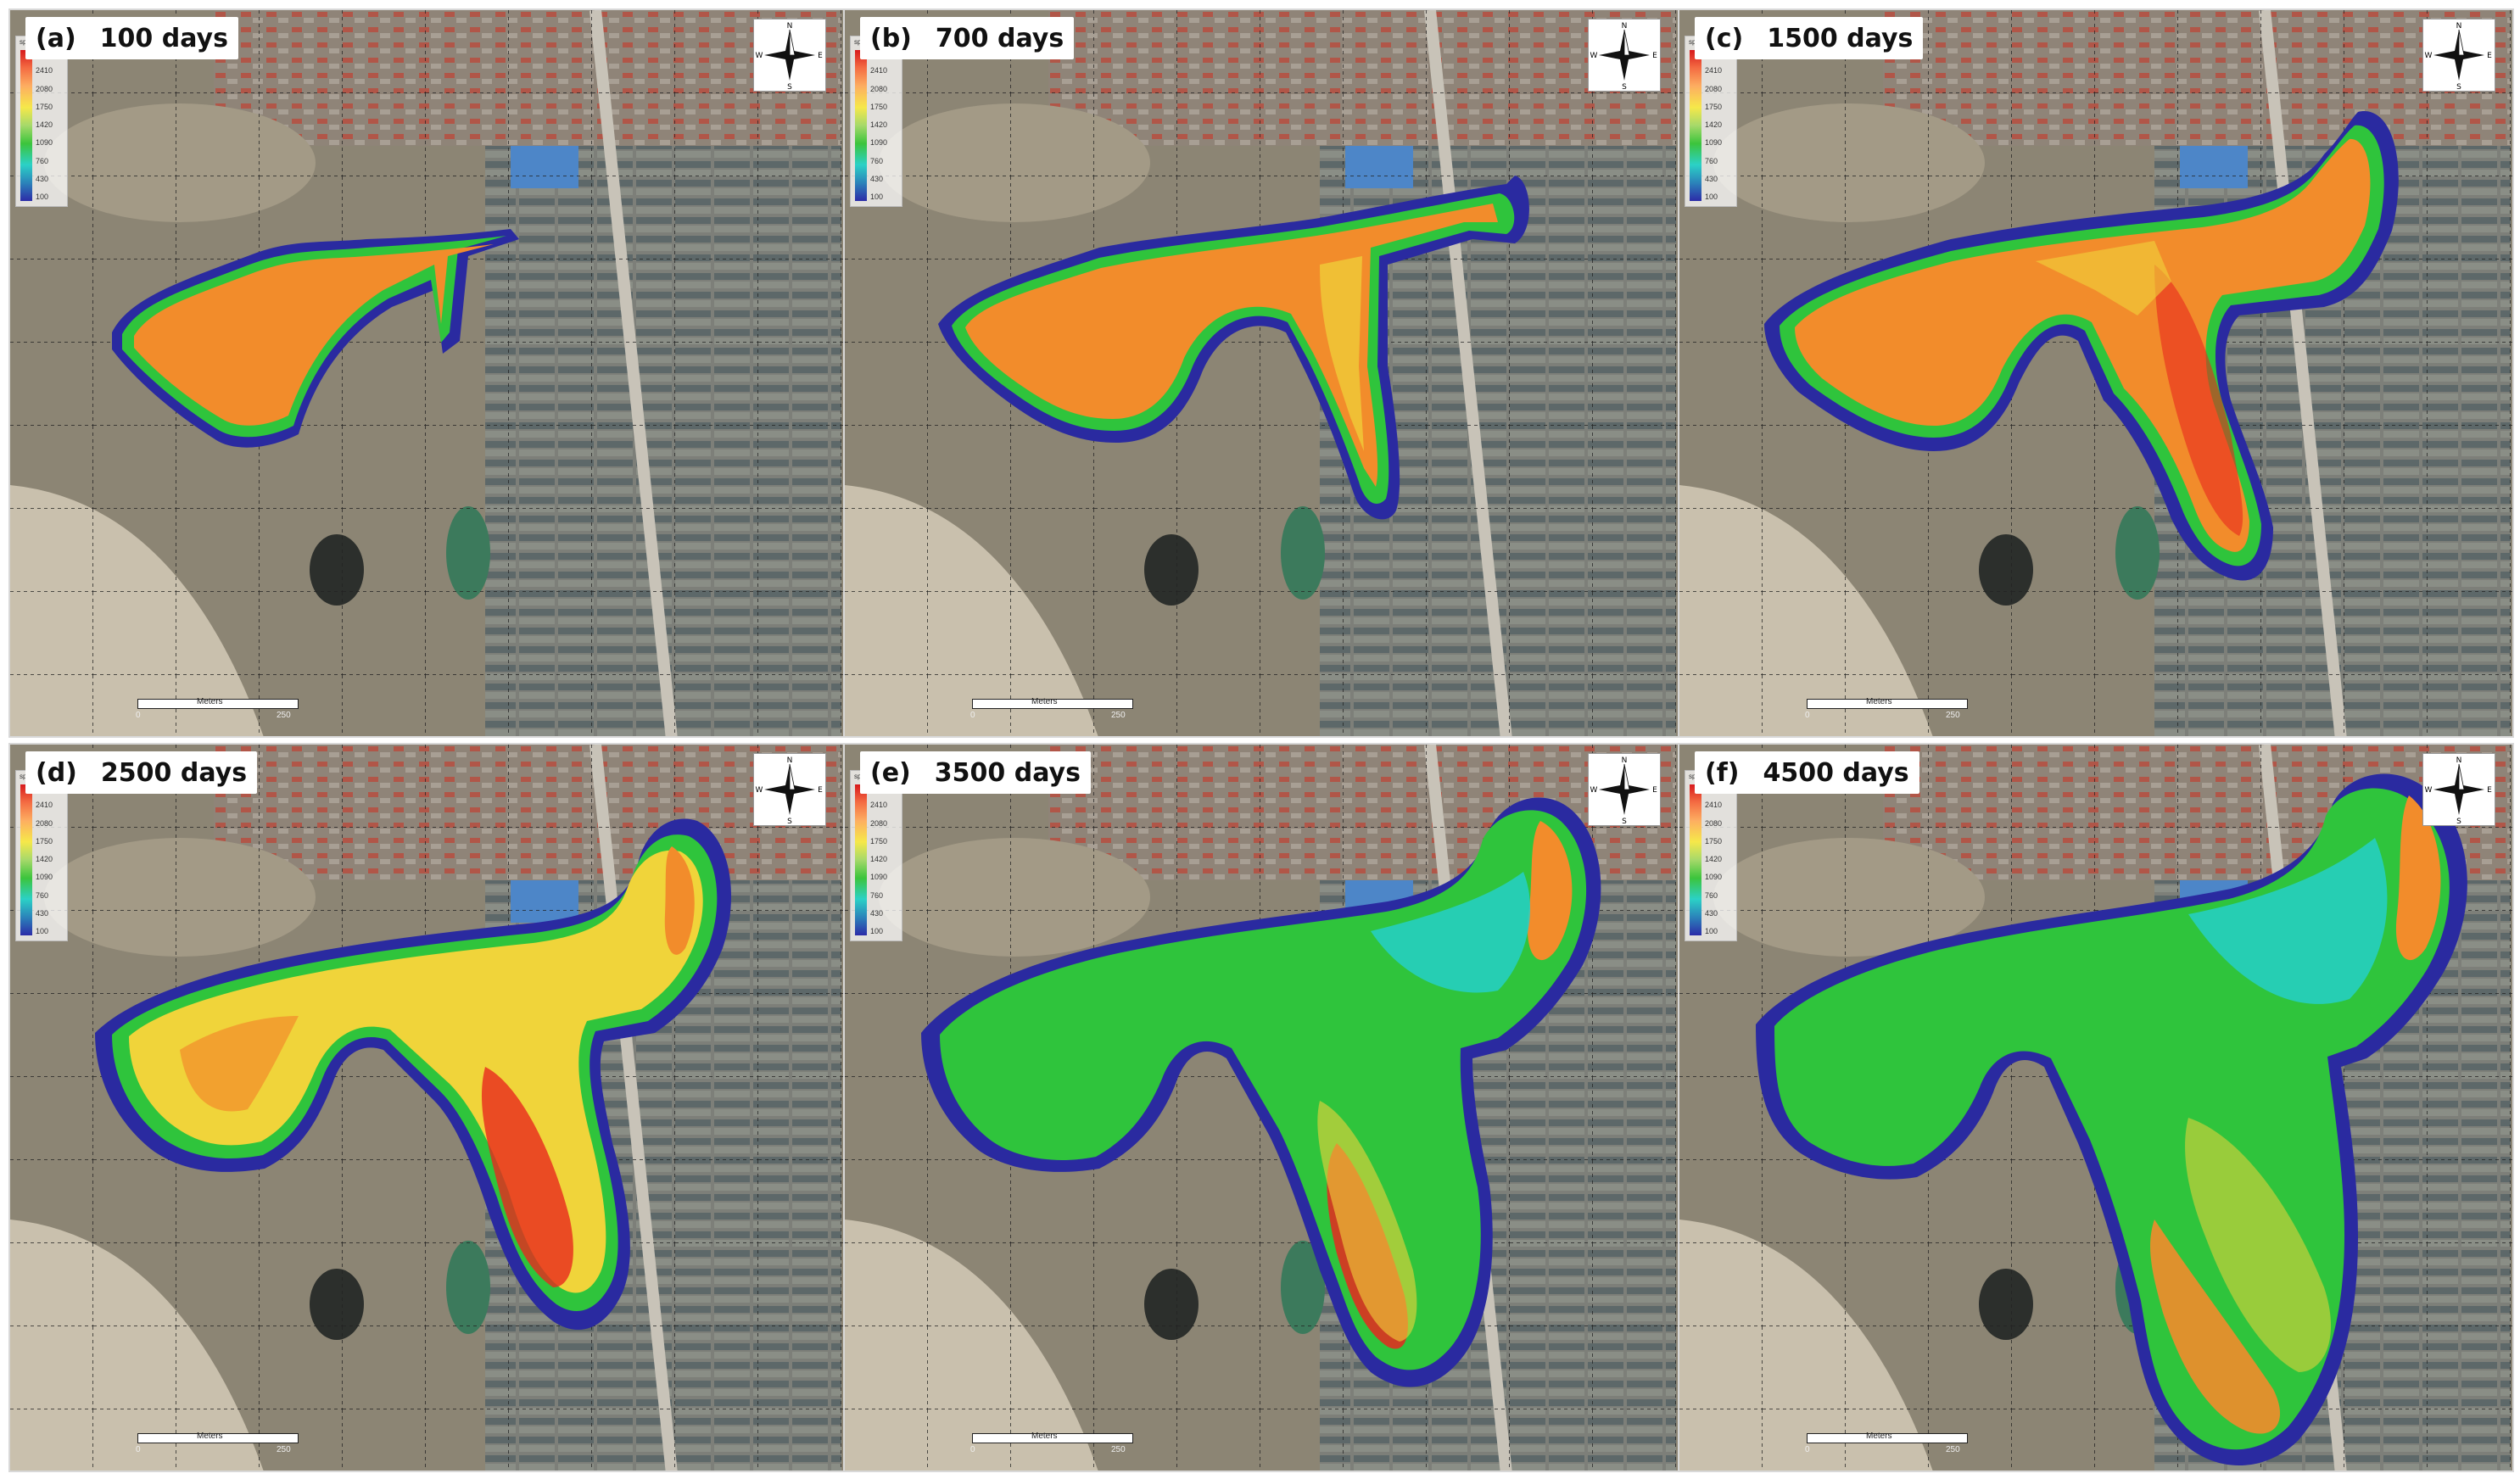 This screenshot has width=2520, height=1479. Describe the element at coordinates (975, 772) in the screenshot. I see `panel-title: (e) 3500 days` at that location.